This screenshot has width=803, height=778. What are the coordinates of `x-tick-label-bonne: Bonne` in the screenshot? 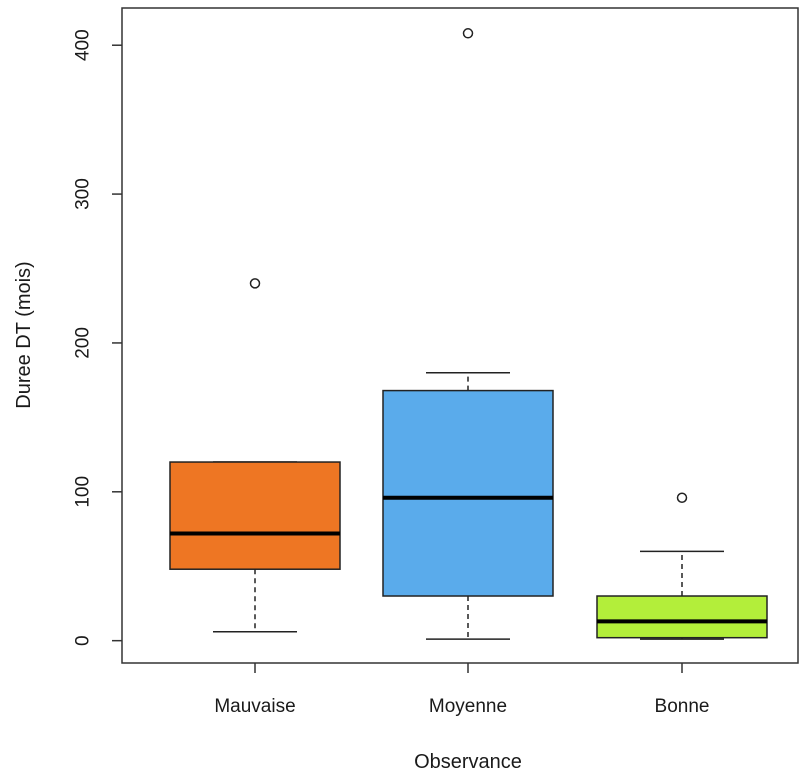 It's located at (682, 706).